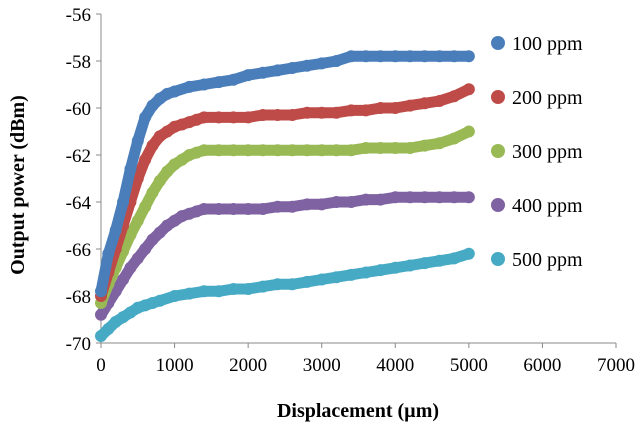  Describe the element at coordinates (547, 98) in the screenshot. I see `legend-label: 200 ppm` at that location.